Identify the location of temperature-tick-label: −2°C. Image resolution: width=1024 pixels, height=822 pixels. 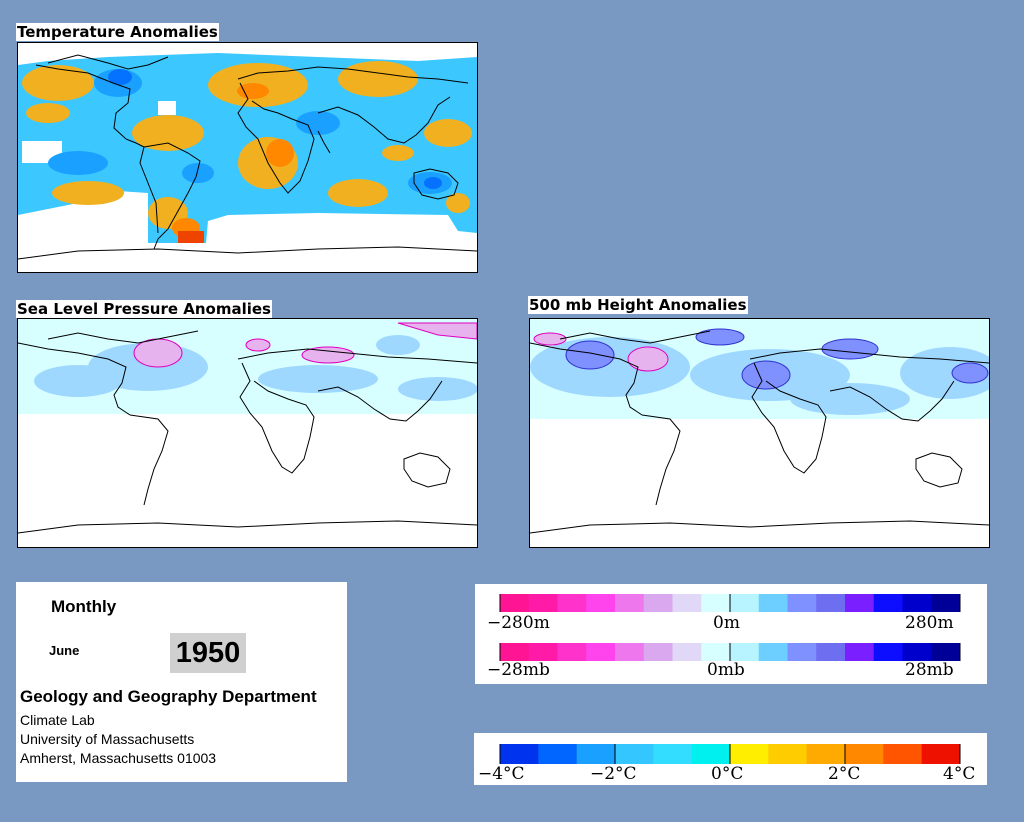
(613, 774).